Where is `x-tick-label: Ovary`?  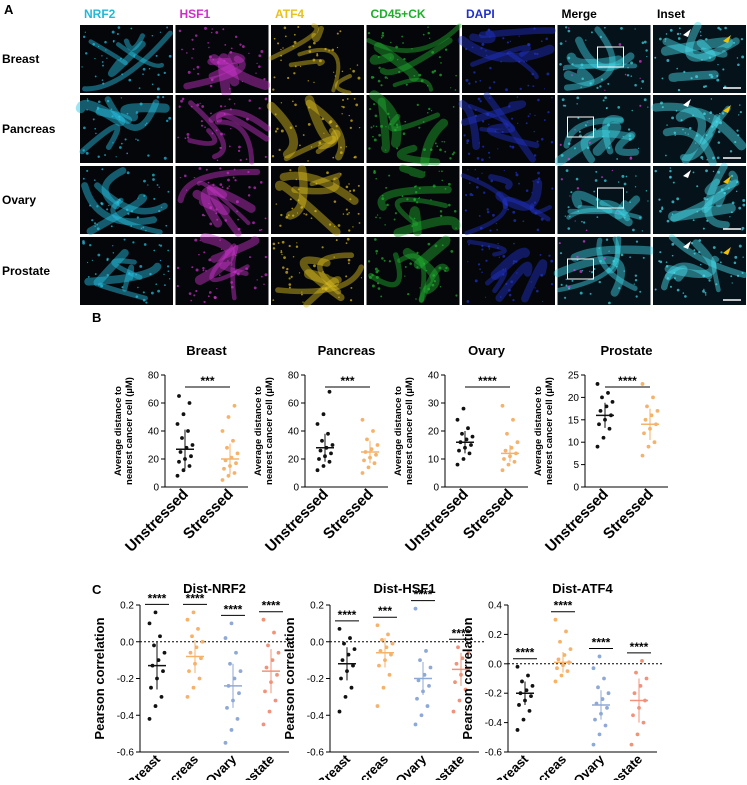
x-tick-label: Ovary is located at coordinates (588, 765).